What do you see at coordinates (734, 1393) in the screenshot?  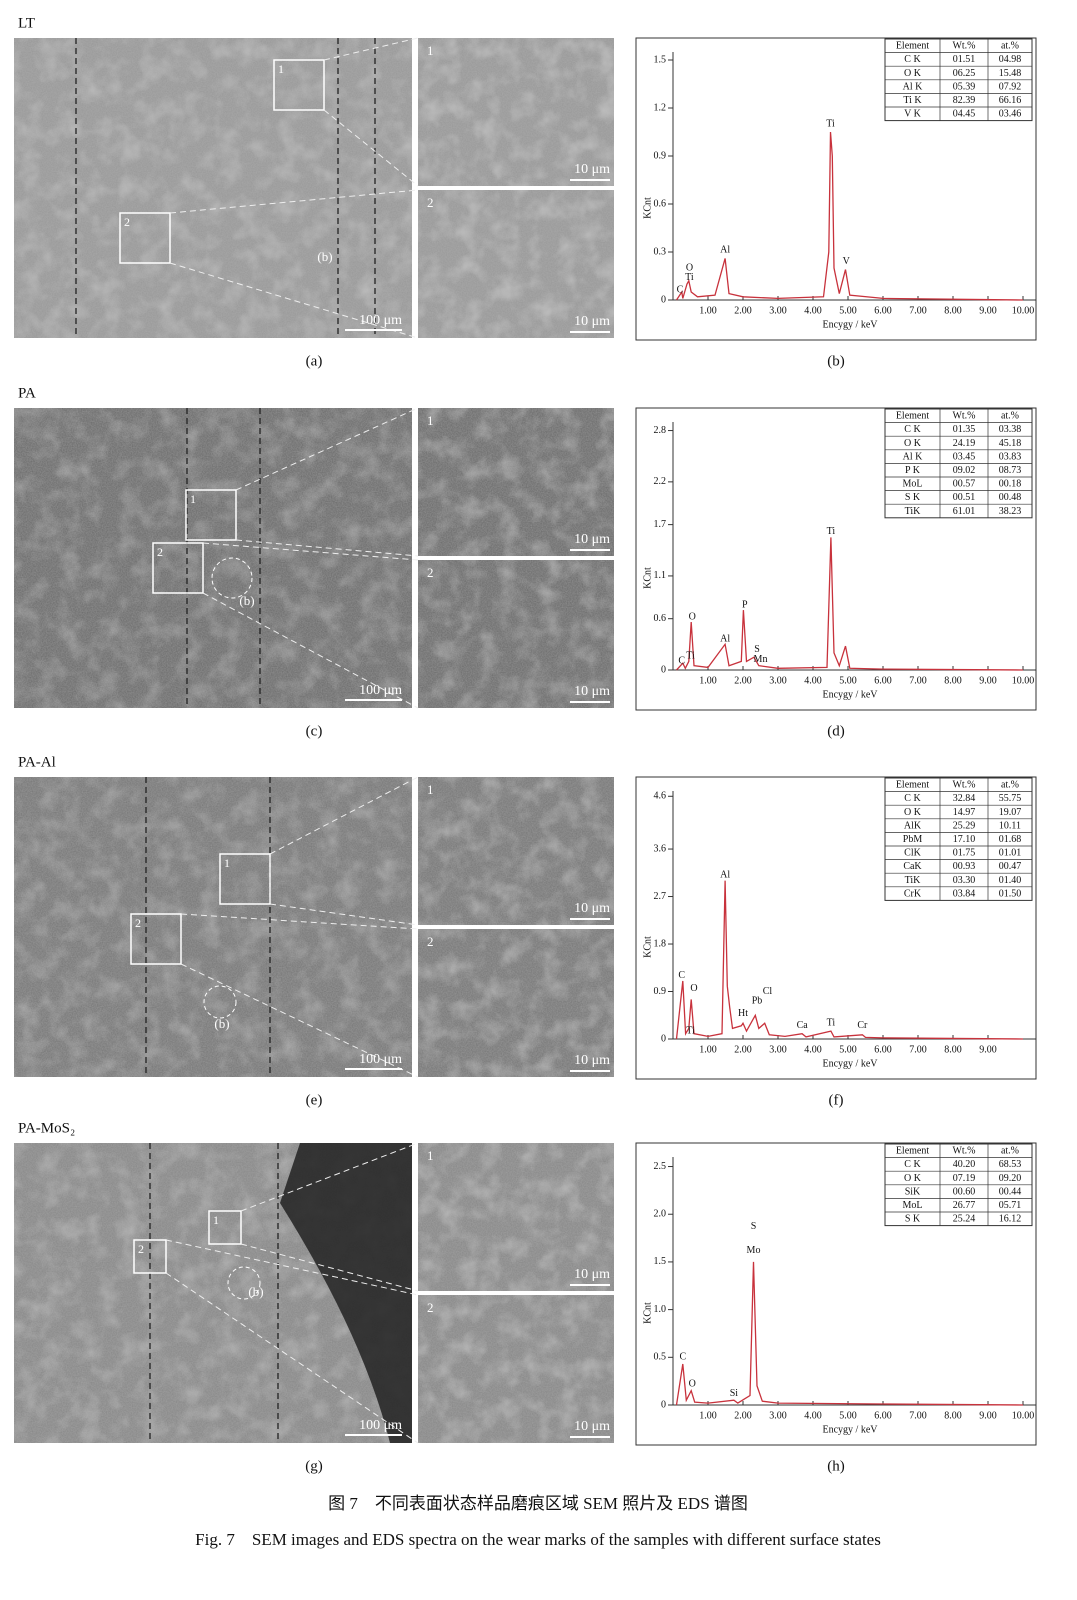 I see `peak-label: Si` at bounding box center [734, 1393].